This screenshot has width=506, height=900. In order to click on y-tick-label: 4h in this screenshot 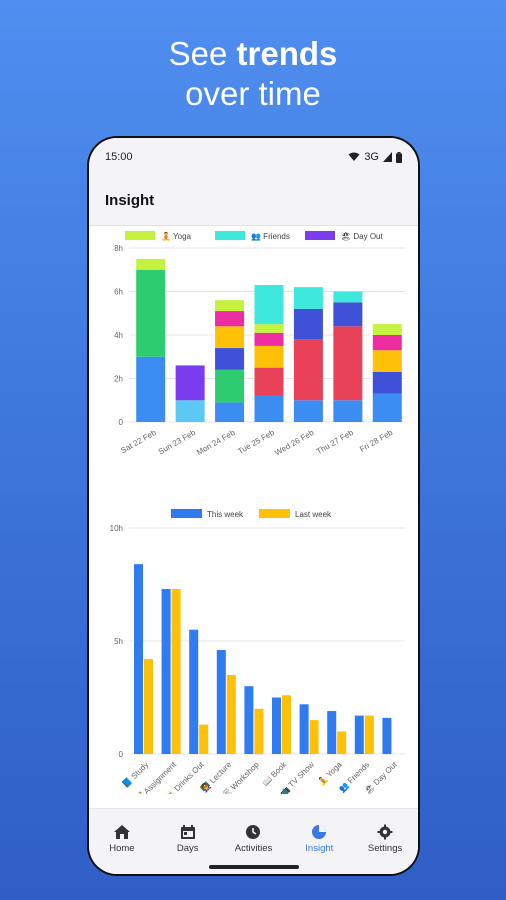, I will do `click(118, 335)`.